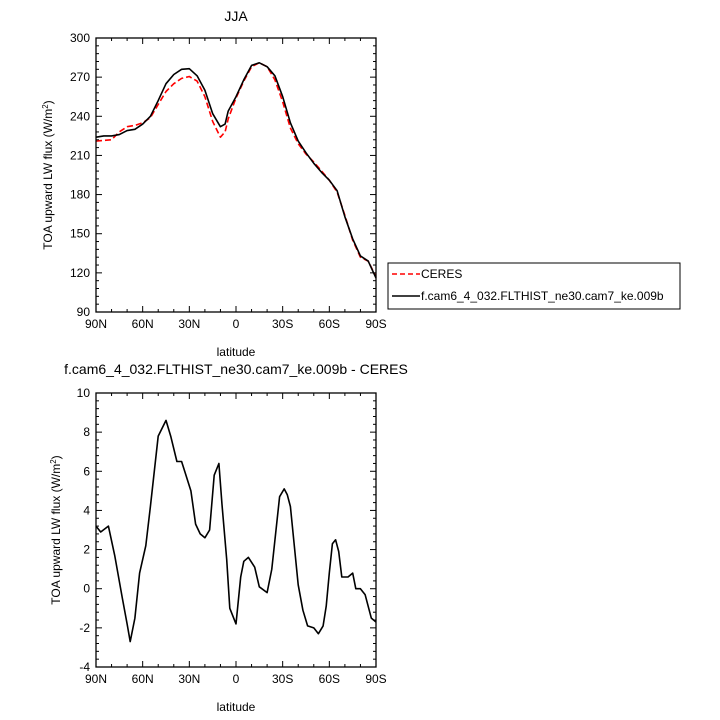 This screenshot has width=720, height=720. What do you see at coordinates (86, 550) in the screenshot?
I see `bottom-y-tick-label: 2` at bounding box center [86, 550].